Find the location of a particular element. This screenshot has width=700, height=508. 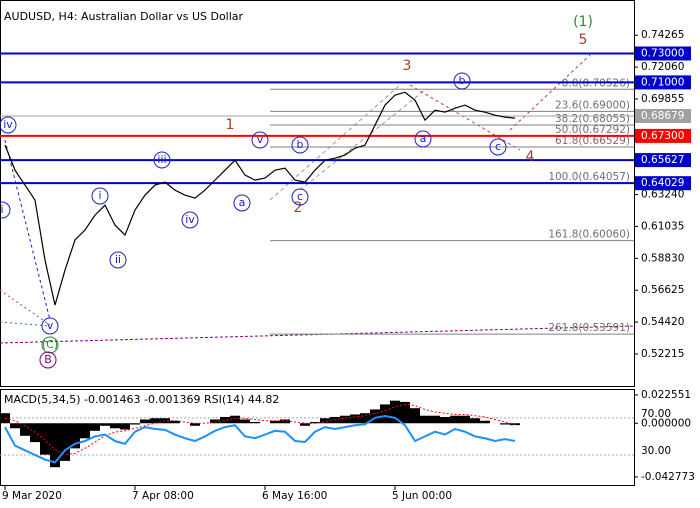

circled-wave-label: B is located at coordinates (48, 359).